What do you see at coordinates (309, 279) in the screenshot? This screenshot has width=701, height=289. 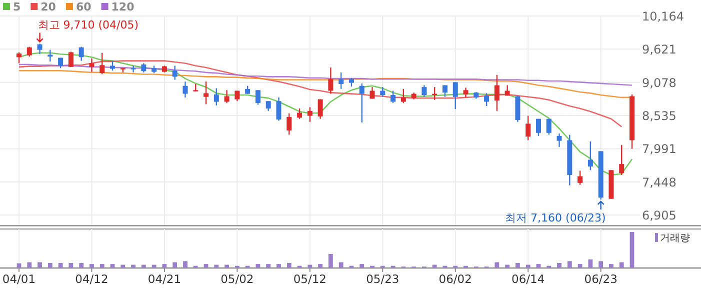 I see `xtick: 05/12` at bounding box center [309, 279].